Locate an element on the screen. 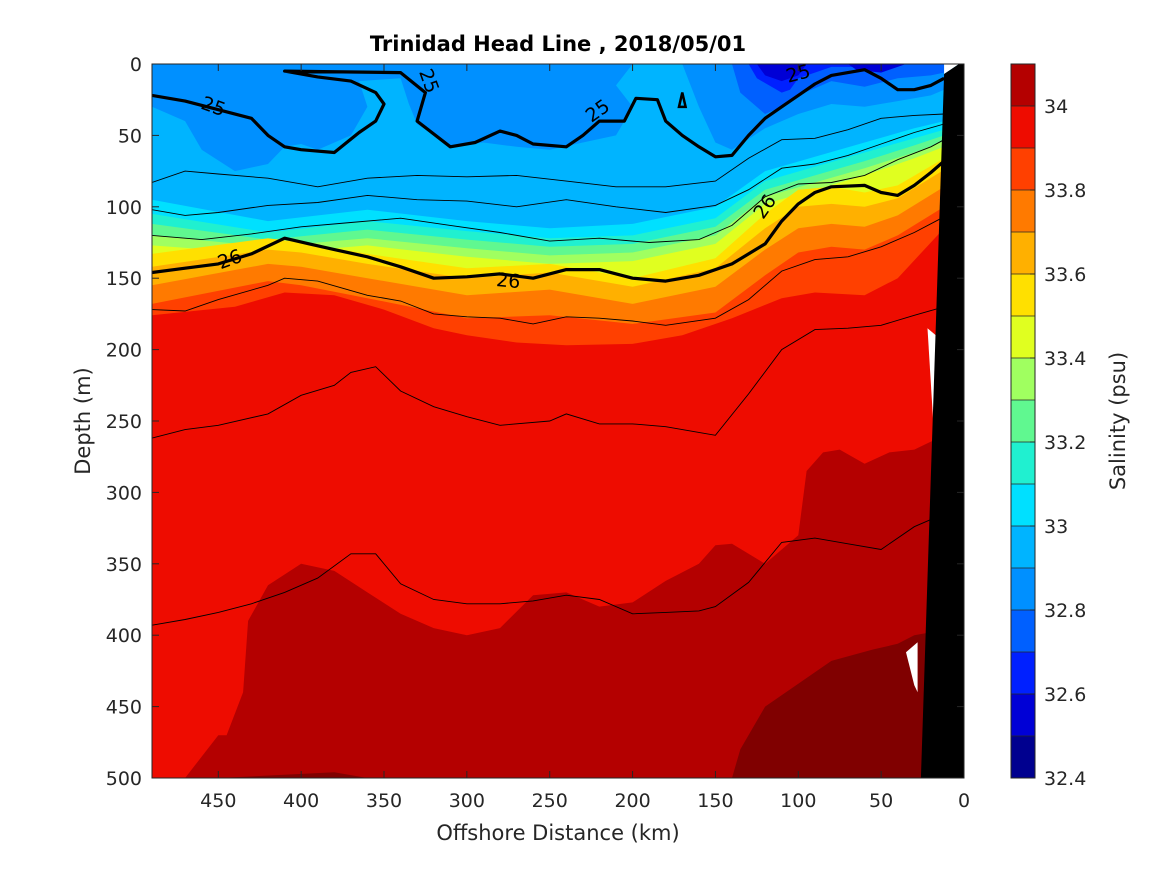 The width and height of the screenshot is (1167, 875). x-tick-label: 250 is located at coordinates (550, 801).